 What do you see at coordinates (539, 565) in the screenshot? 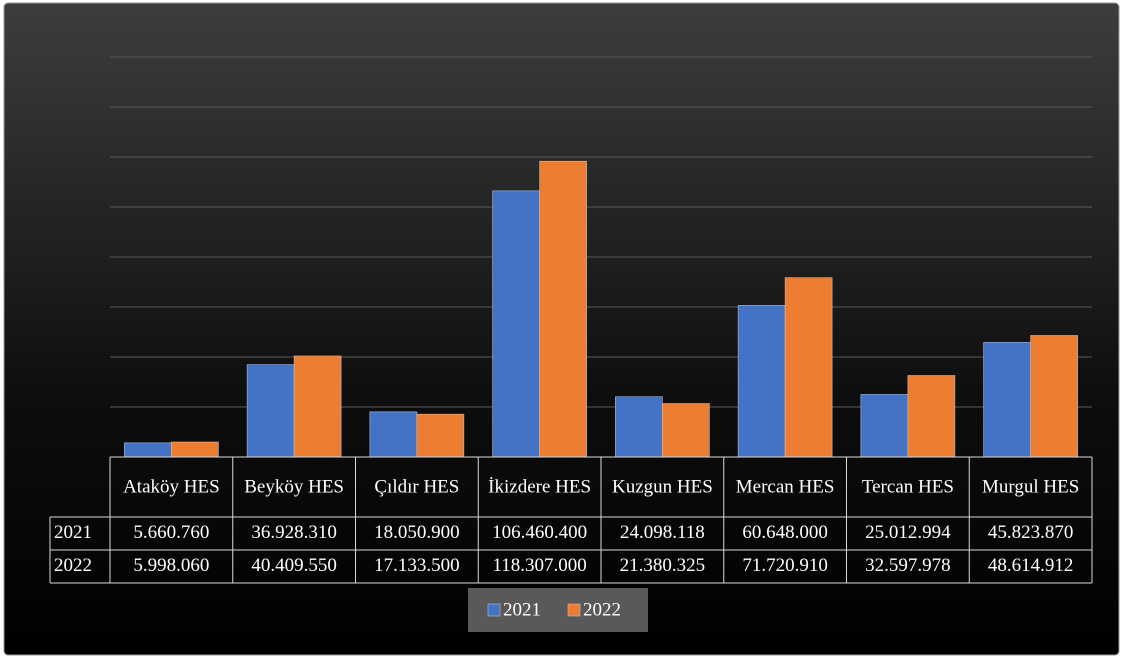
I see `data-label: 118.307.000` at bounding box center [539, 565].